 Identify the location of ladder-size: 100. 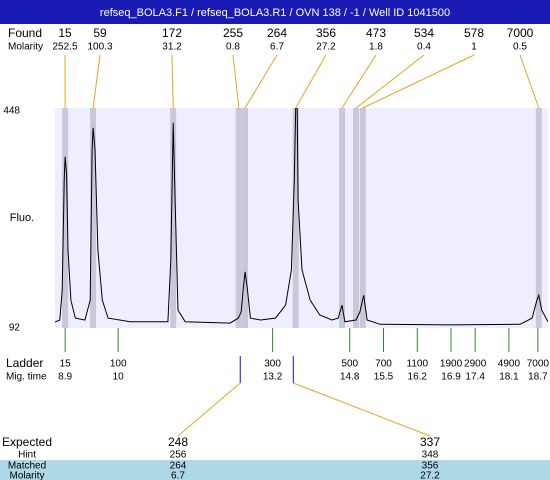
(118, 364).